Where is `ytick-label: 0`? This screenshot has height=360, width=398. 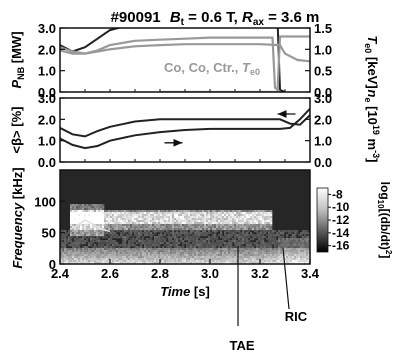 ytick-label: 0 is located at coordinates (52, 264).